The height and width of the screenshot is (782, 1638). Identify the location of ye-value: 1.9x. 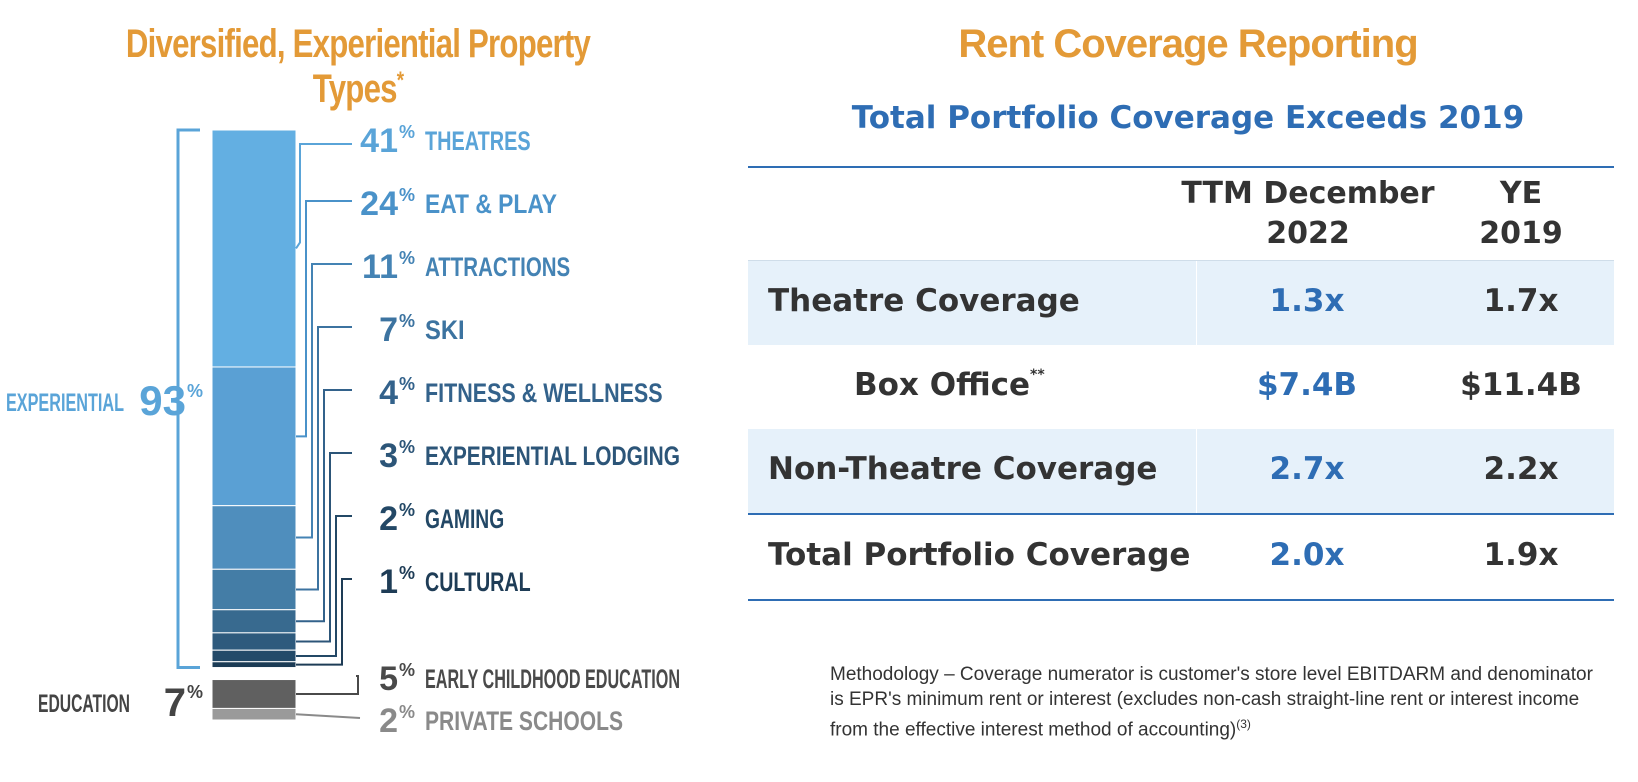
(1521, 555).